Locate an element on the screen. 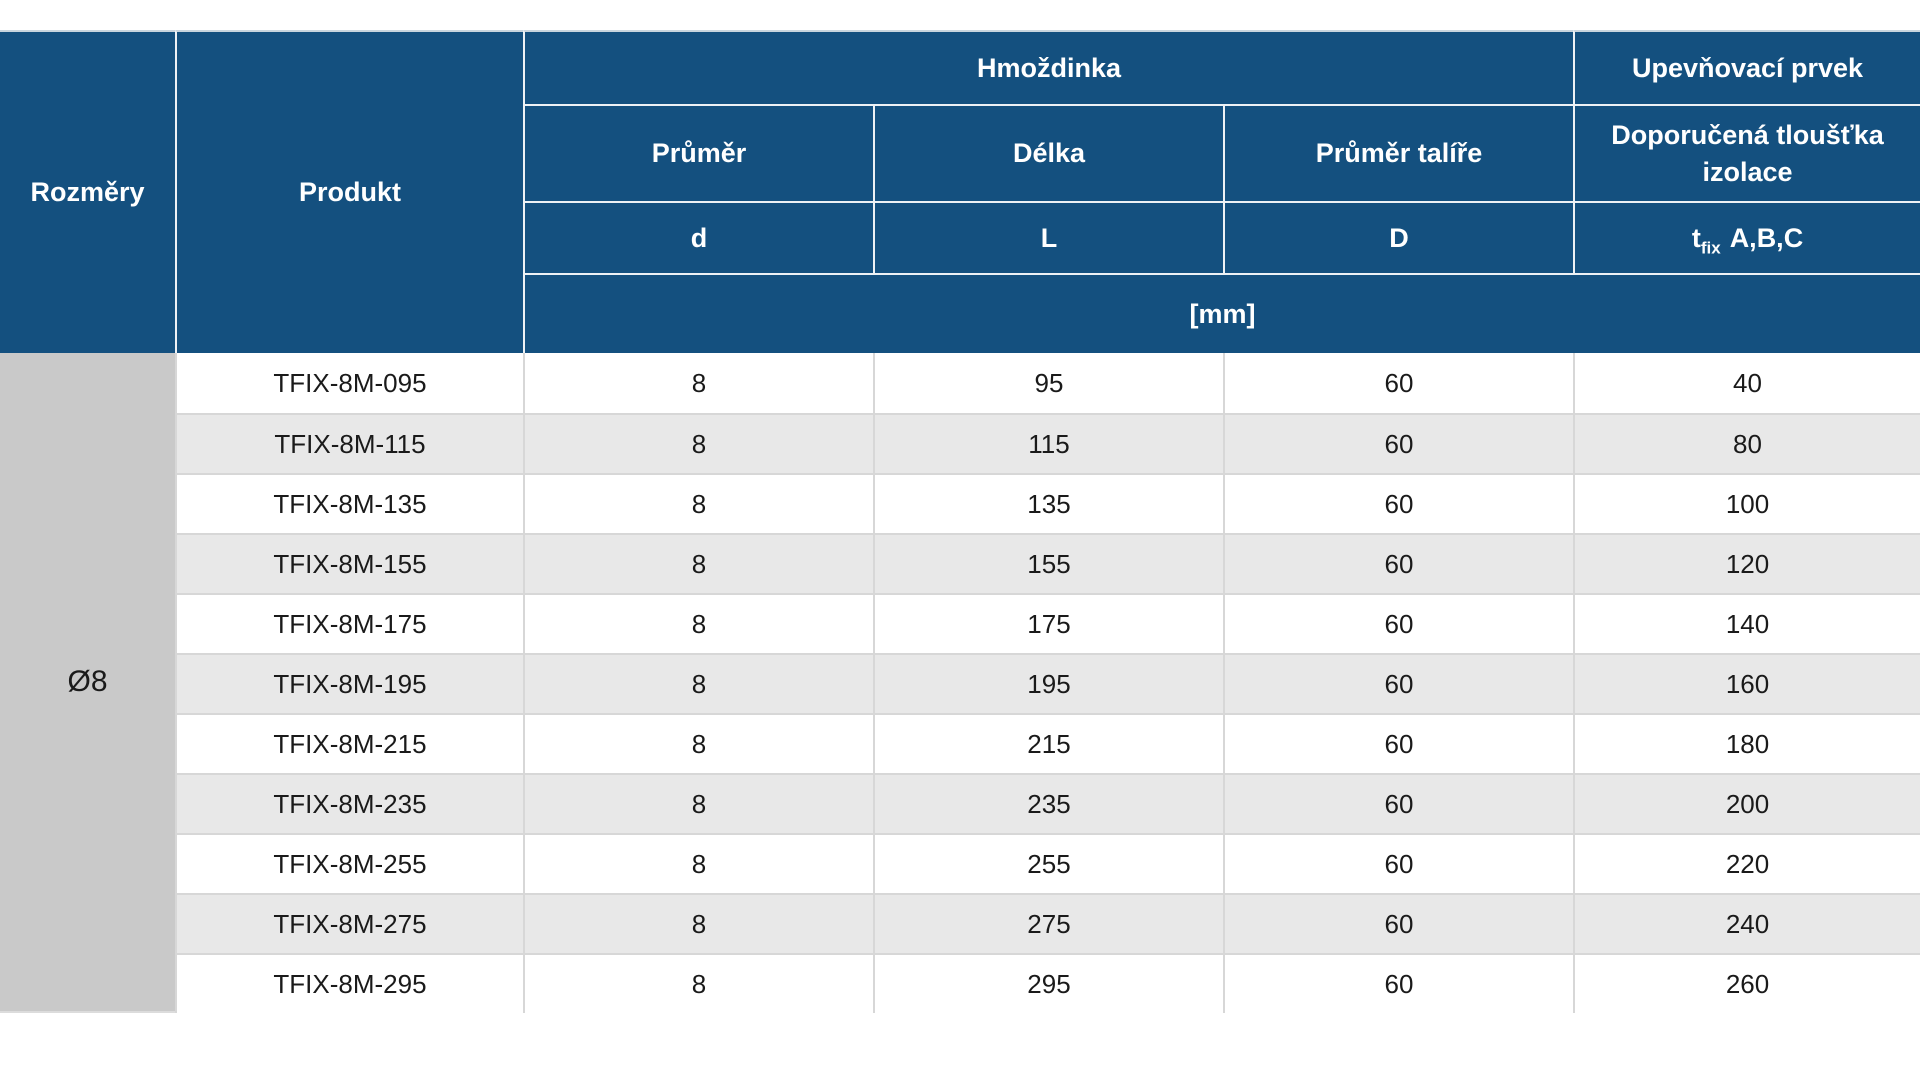 The width and height of the screenshot is (1920, 1080). column-group-upevnovaci-prvek: Upevňovací prvek is located at coordinates (1746, 67).